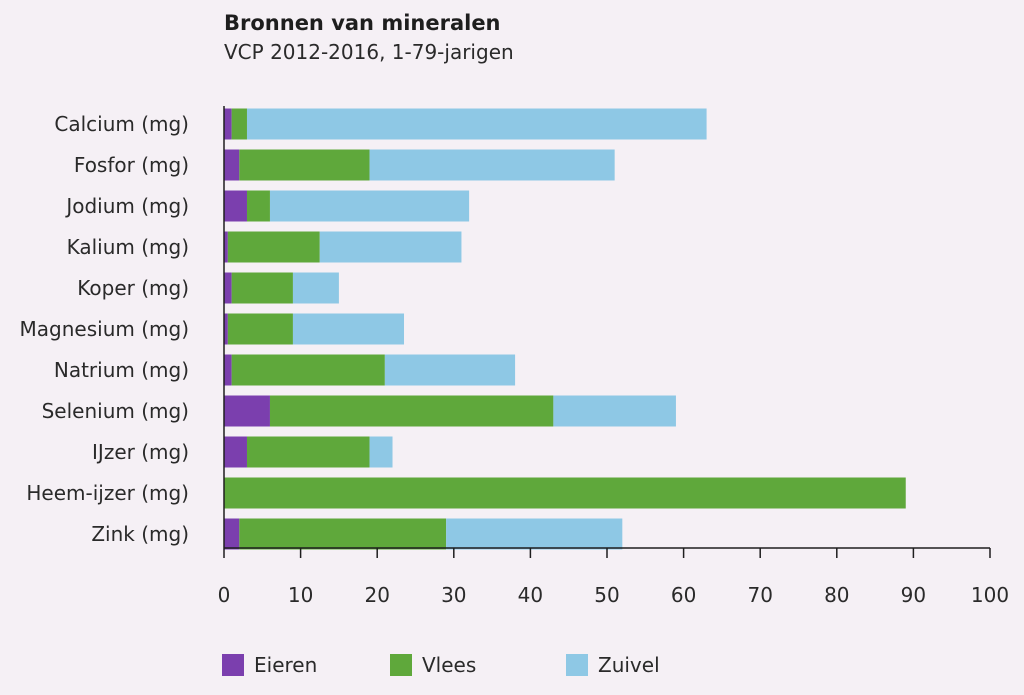  What do you see at coordinates (990, 595) in the screenshot?
I see `x-tick-label: 100` at bounding box center [990, 595].